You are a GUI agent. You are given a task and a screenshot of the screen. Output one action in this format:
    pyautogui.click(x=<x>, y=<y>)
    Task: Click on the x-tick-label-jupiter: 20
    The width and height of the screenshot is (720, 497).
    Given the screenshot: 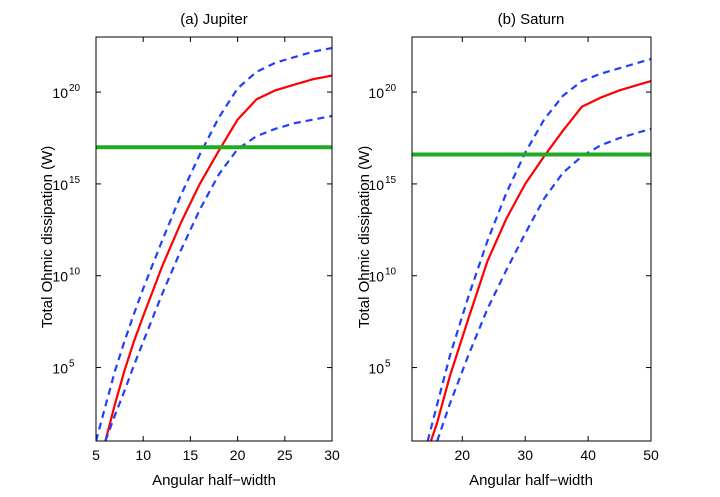 What is the action you would take?
    pyautogui.click(x=238, y=455)
    